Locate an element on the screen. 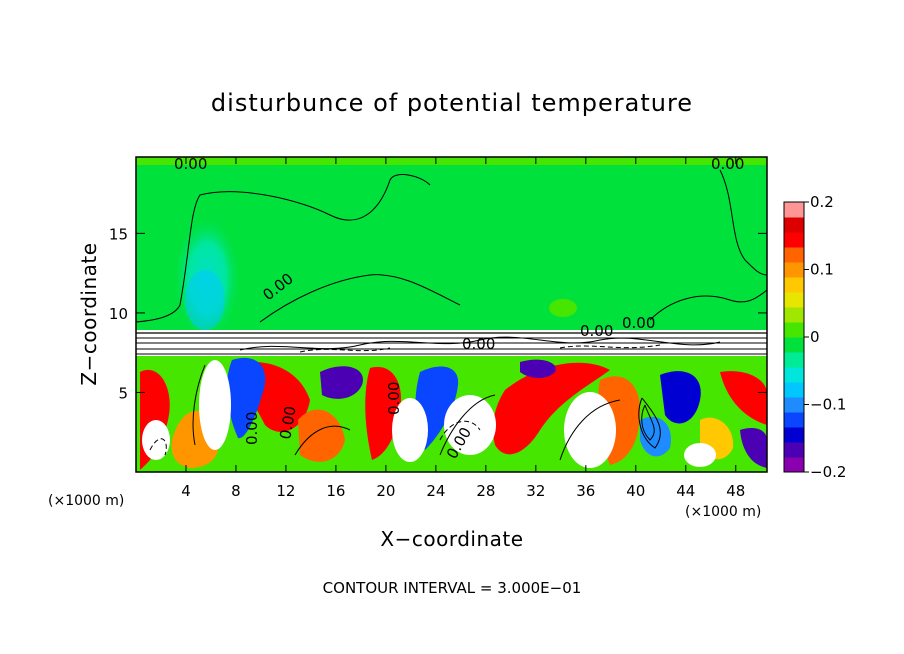 Image resolution: width=904 pixels, height=654 pixels. y-axis-label: Z−coordinate is located at coordinates (89, 313).